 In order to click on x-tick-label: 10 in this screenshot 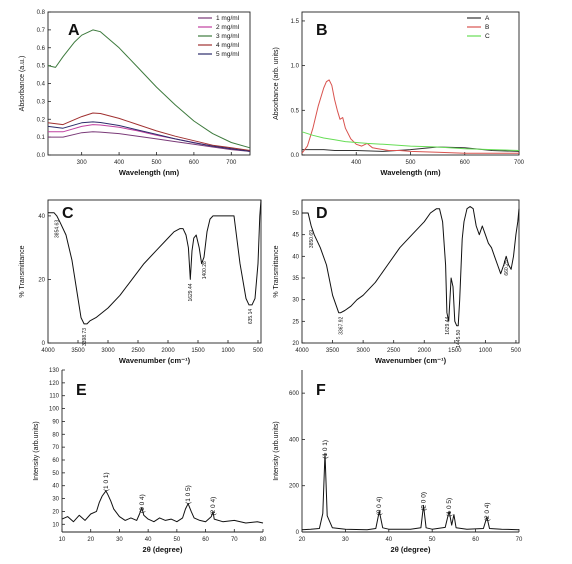, I will do `click(62, 540)`.